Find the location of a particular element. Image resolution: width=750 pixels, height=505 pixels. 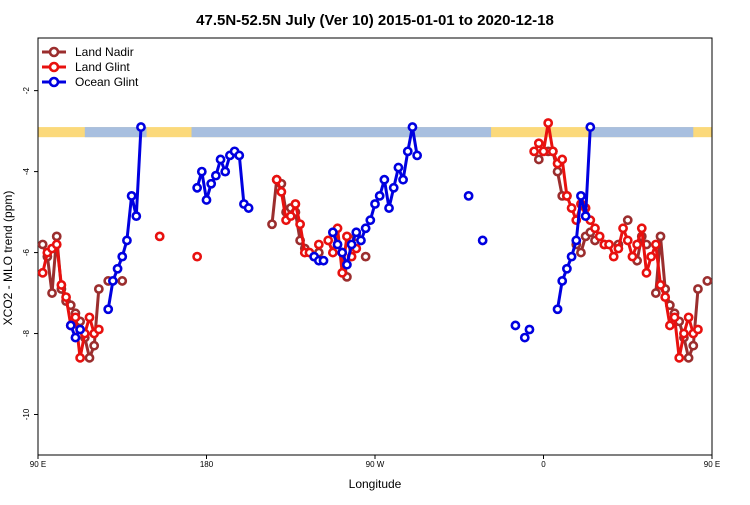

y-tick-label: -6 is located at coordinates (26, 252).